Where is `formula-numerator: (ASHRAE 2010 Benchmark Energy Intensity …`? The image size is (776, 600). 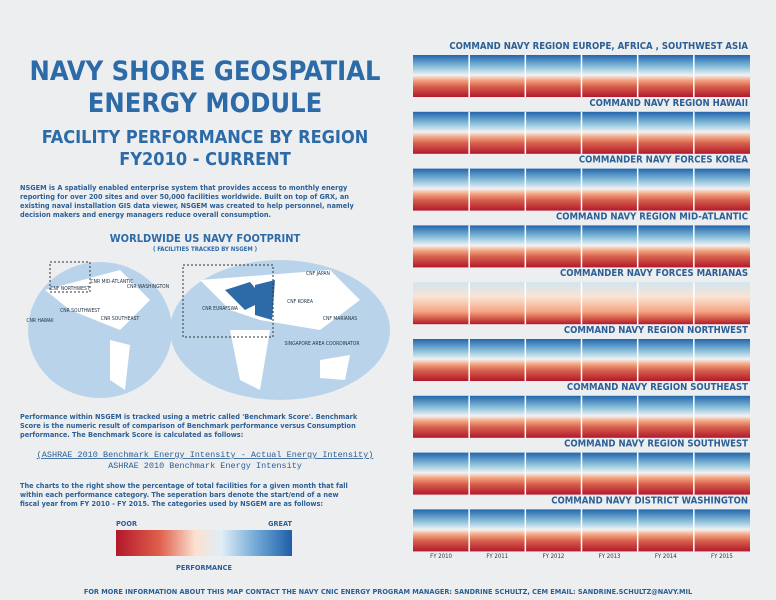
formula-numerator: (ASHRAE 2010 Benchmark Energy Intensity … is located at coordinates (205, 455).